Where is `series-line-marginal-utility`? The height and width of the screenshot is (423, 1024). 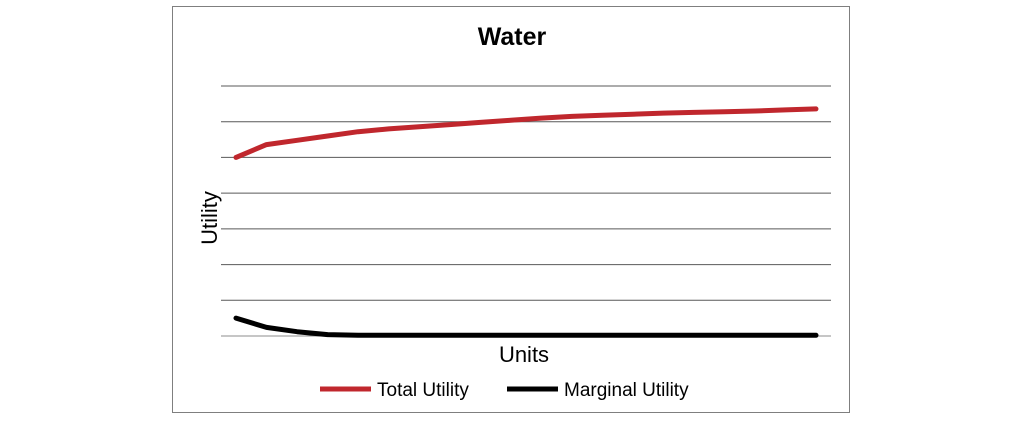
series-line-marginal-utility is located at coordinates (526, 326).